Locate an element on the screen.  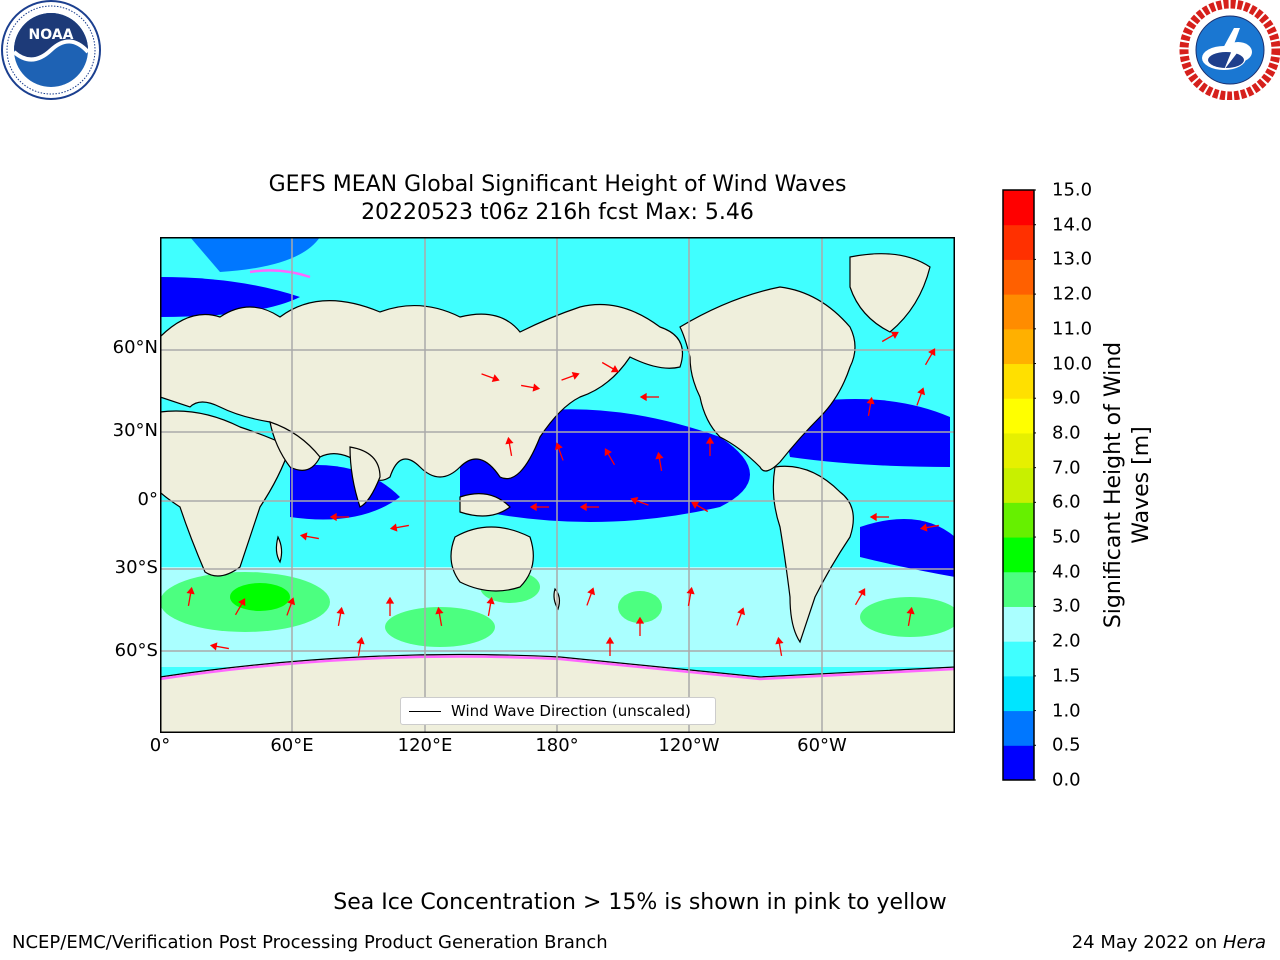
sea-ice-edge-north is located at coordinates (280, 274).